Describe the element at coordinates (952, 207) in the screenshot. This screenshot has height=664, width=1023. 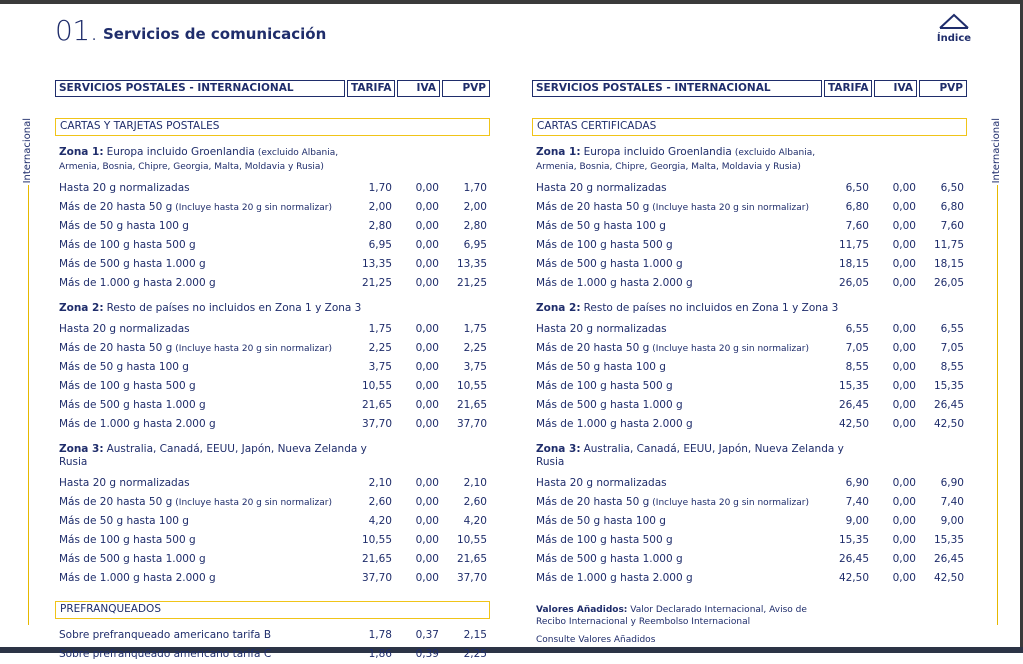
I see `price-cell: 6,80` at that location.